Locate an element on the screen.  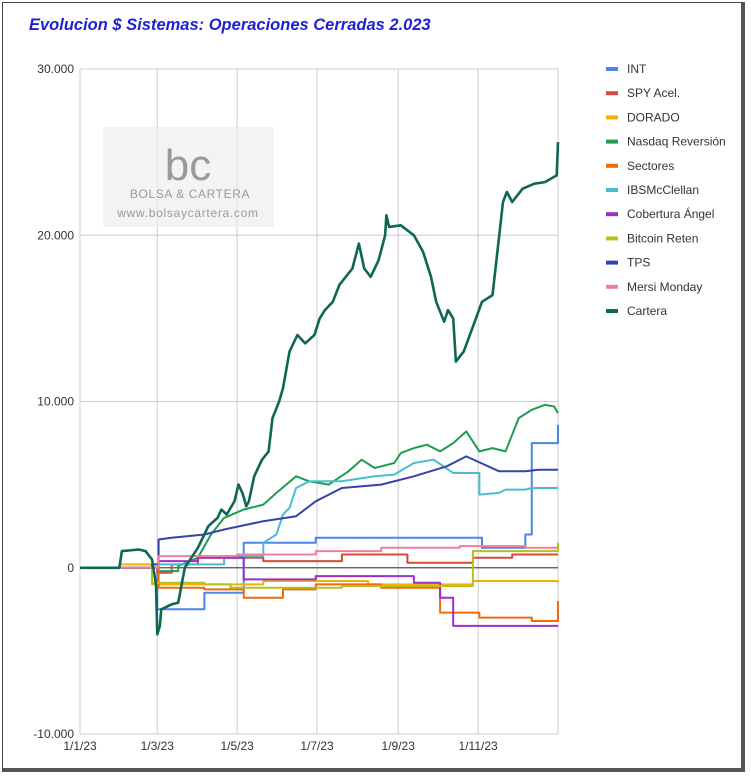
series-line-mersi-monday is located at coordinates (319, 557).